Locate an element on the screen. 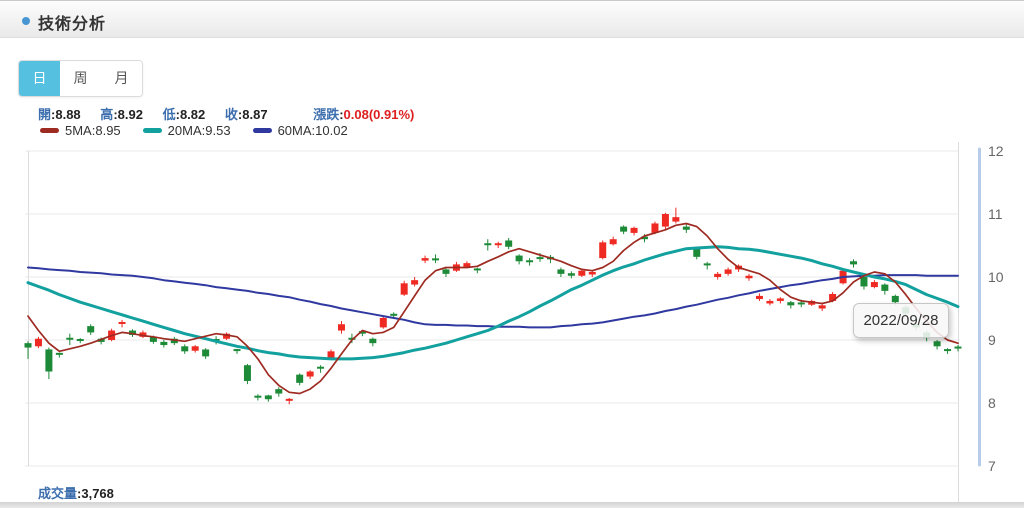 The image size is (1024, 508). volume-section-edge is located at coordinates (512, 505).